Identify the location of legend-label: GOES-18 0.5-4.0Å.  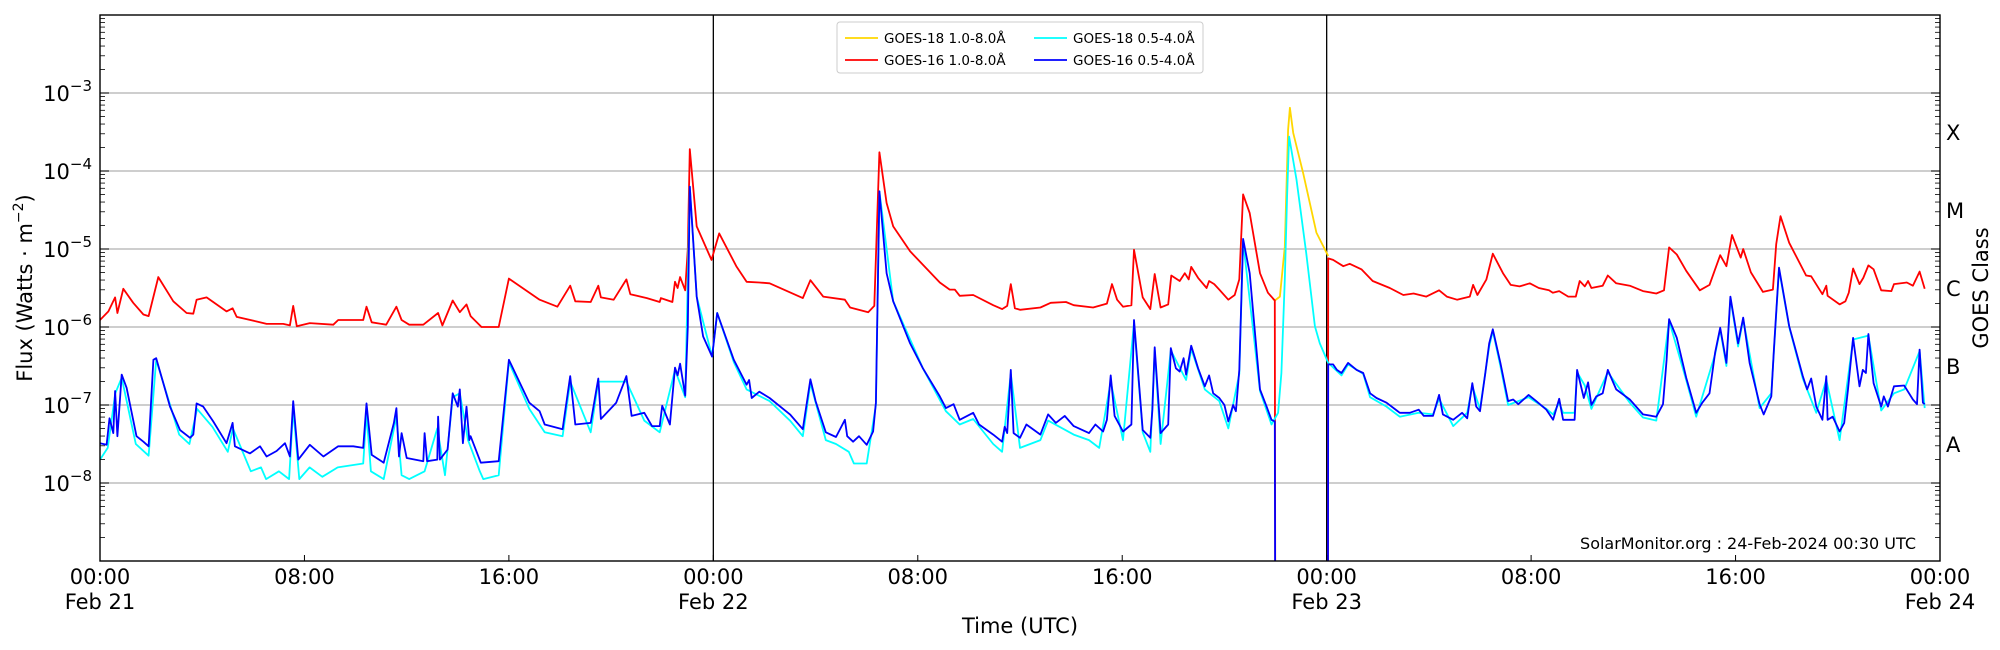
(1134, 38).